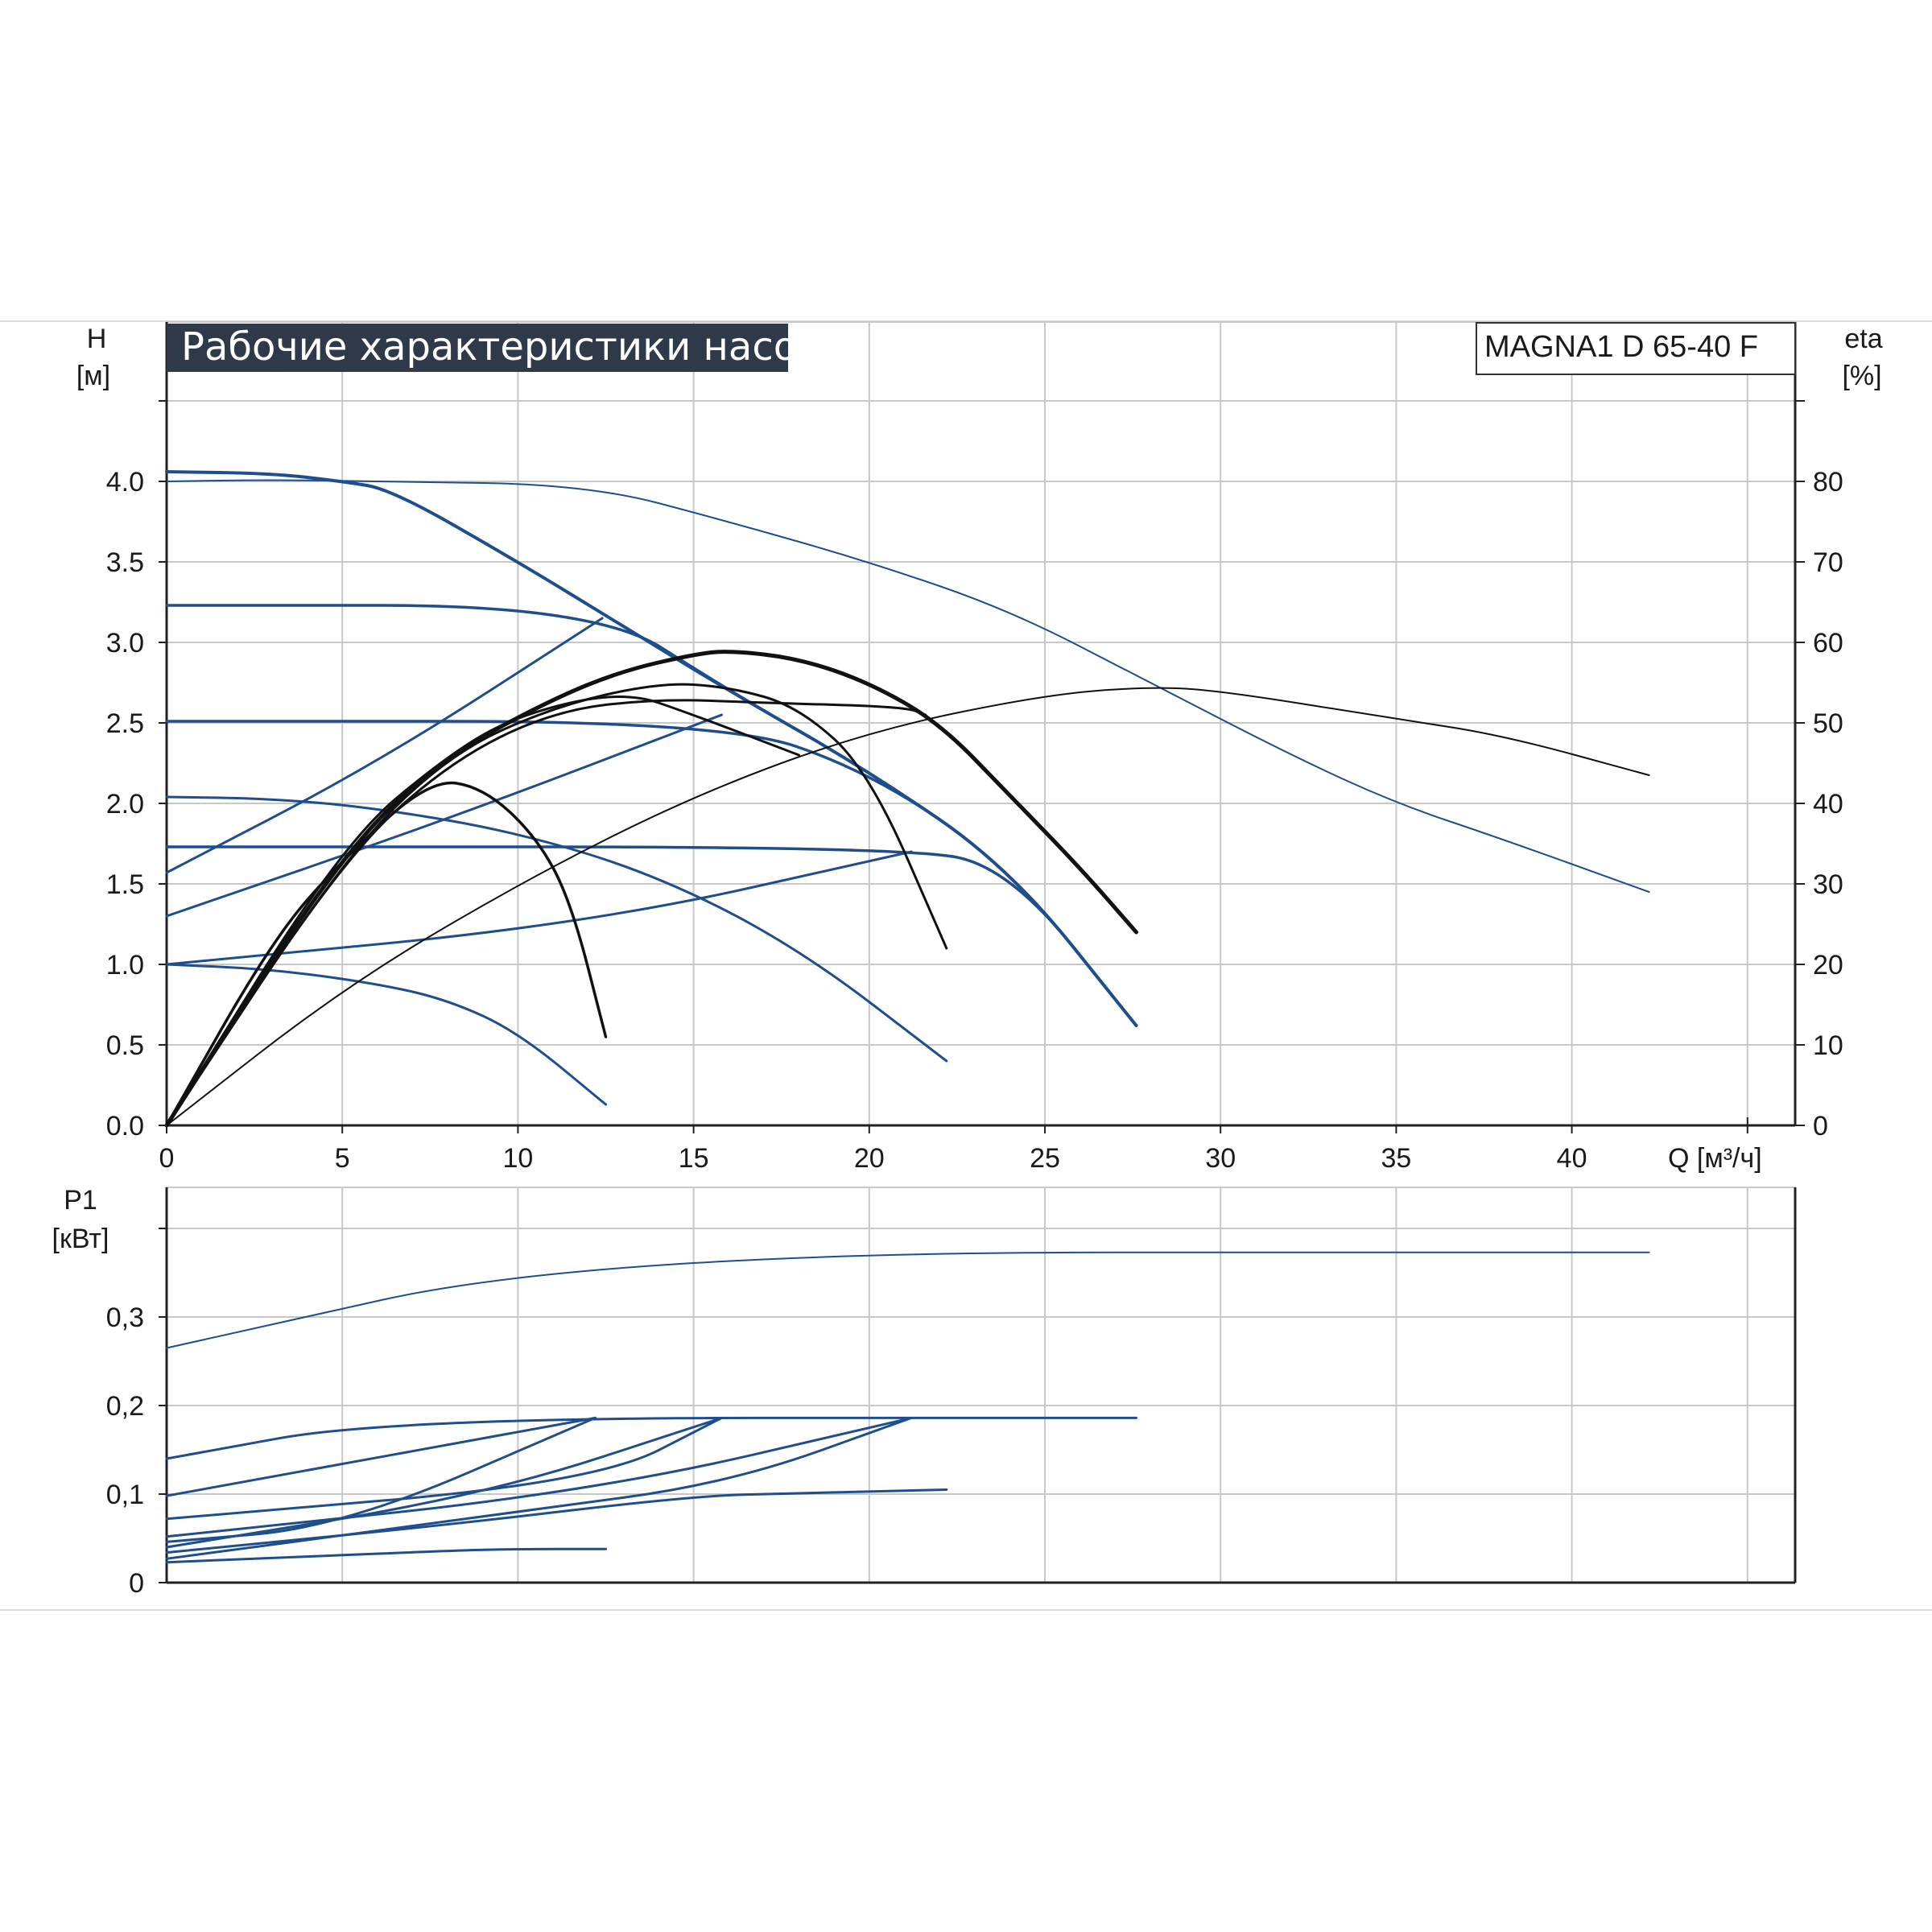 The image size is (1932, 1932). Describe the element at coordinates (97, 339) in the screenshot. I see `h-axis-title: H` at that location.